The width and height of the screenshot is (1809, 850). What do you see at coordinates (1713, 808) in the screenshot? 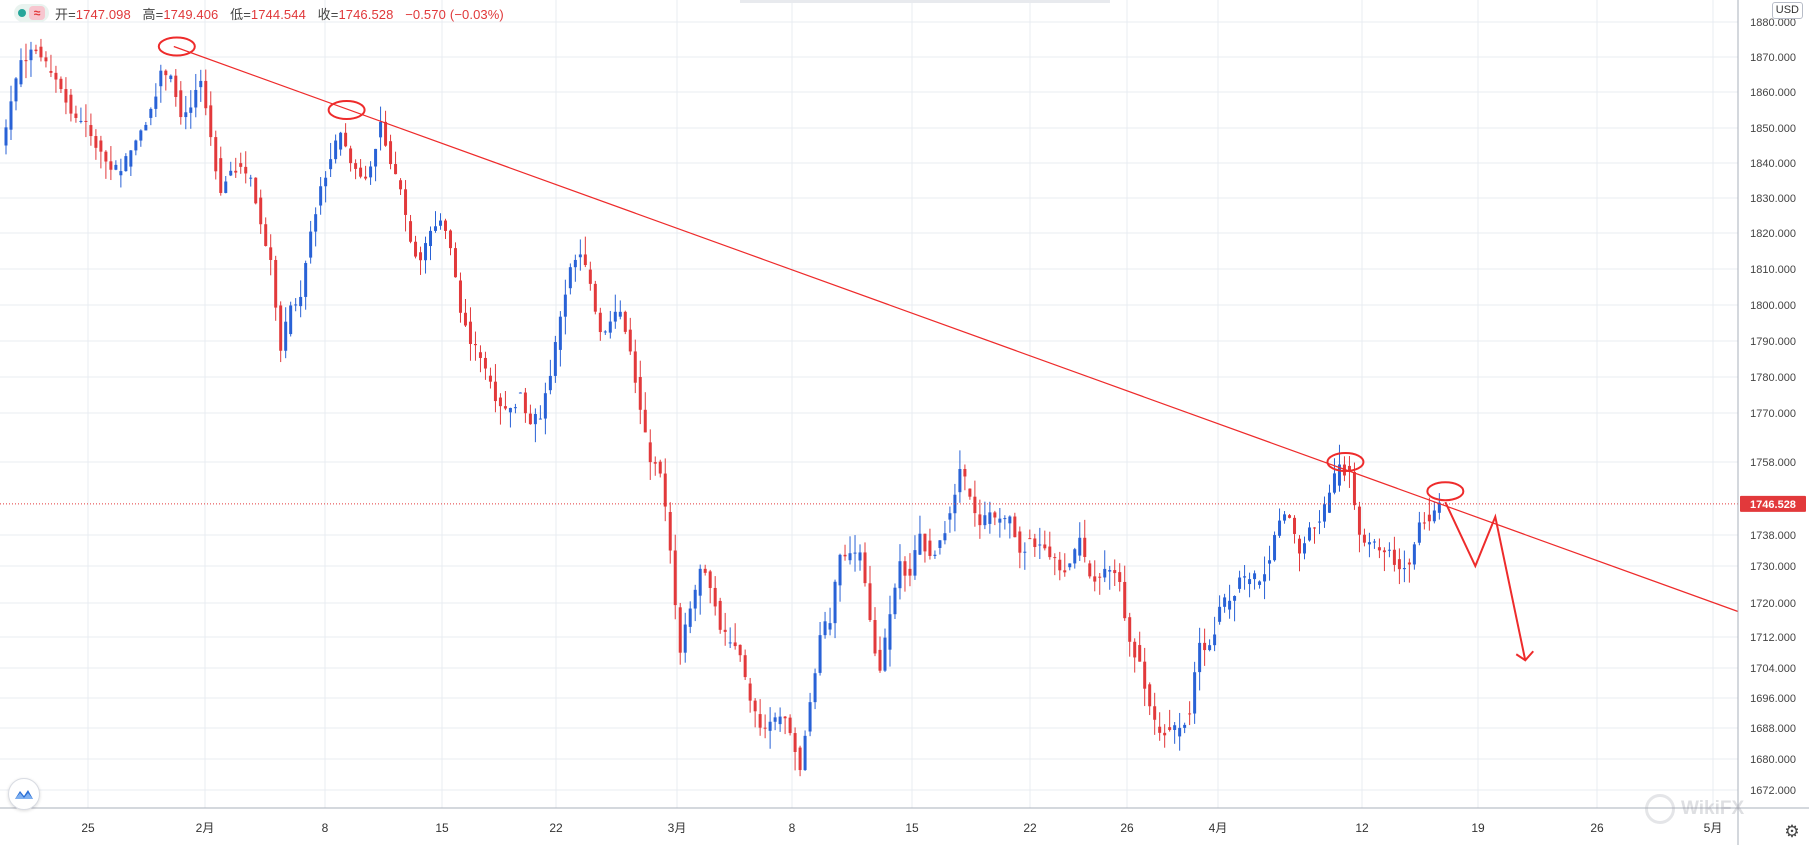
I see `watermark-text: WikiFX` at bounding box center [1713, 808].